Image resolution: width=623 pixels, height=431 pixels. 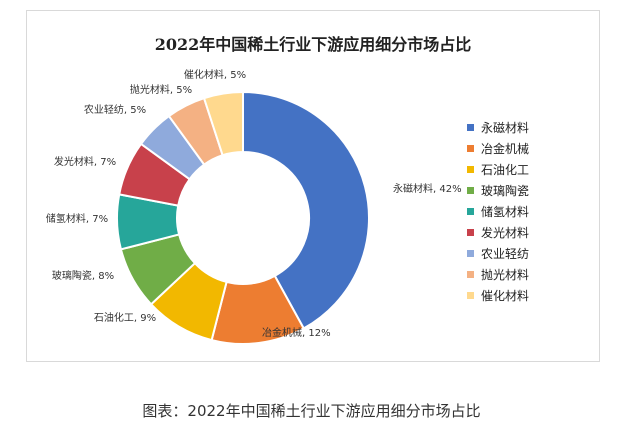 What do you see at coordinates (505, 212) in the screenshot?
I see `legend-label: 储氢材料` at bounding box center [505, 212].